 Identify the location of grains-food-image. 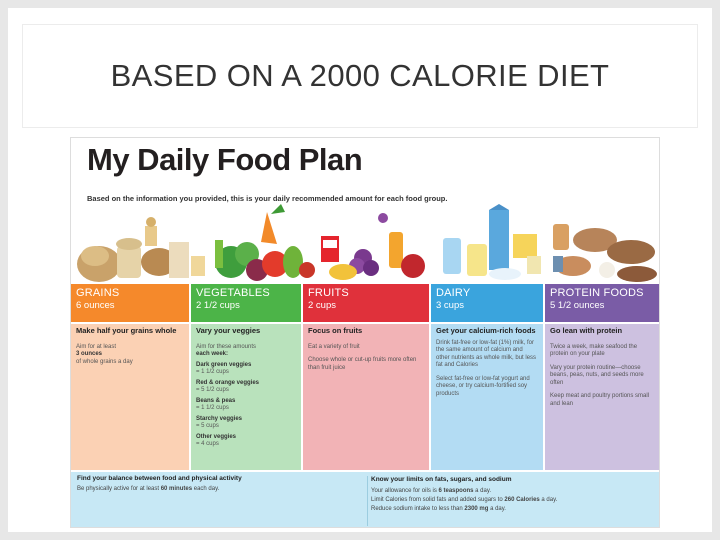
(141, 249).